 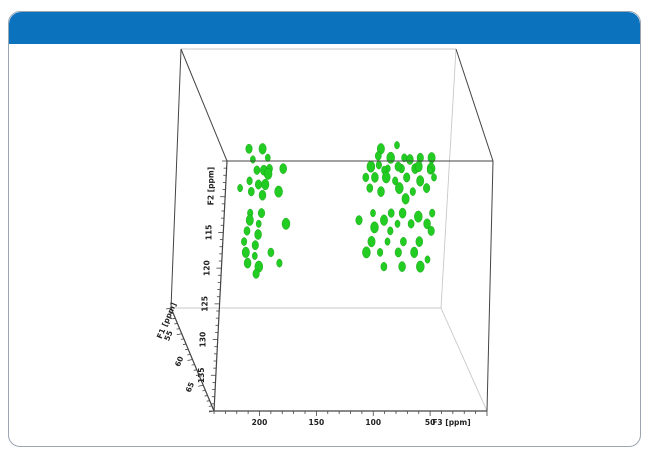 I want to click on f2-axis-line, so click(x=220, y=286).